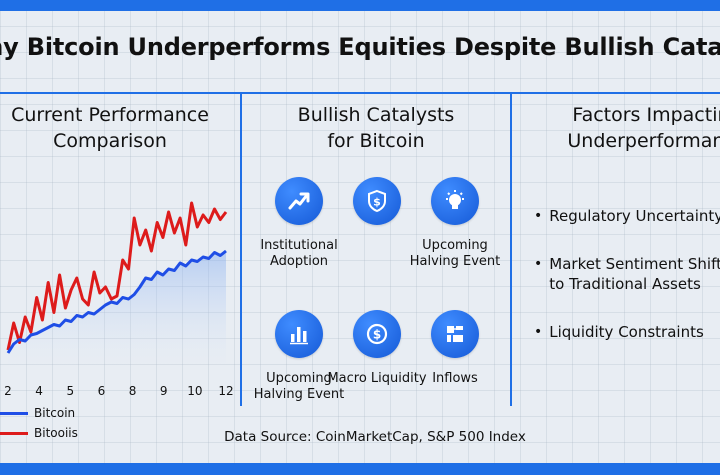  I want to click on factor-label: Market Sentiment Shift, so click(634, 264).